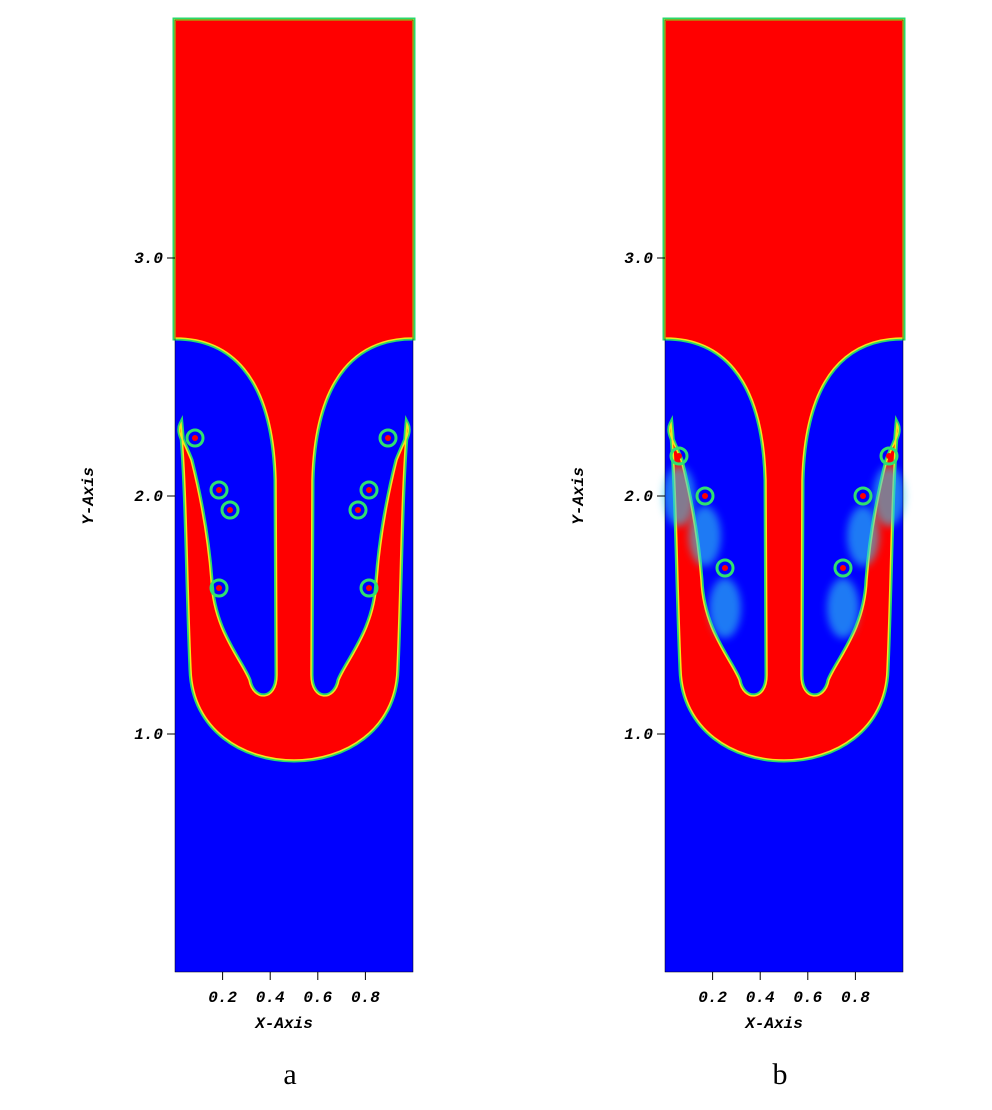 The height and width of the screenshot is (1110, 992). Describe the element at coordinates (780, 1074) in the screenshot. I see `caption: b` at that location.